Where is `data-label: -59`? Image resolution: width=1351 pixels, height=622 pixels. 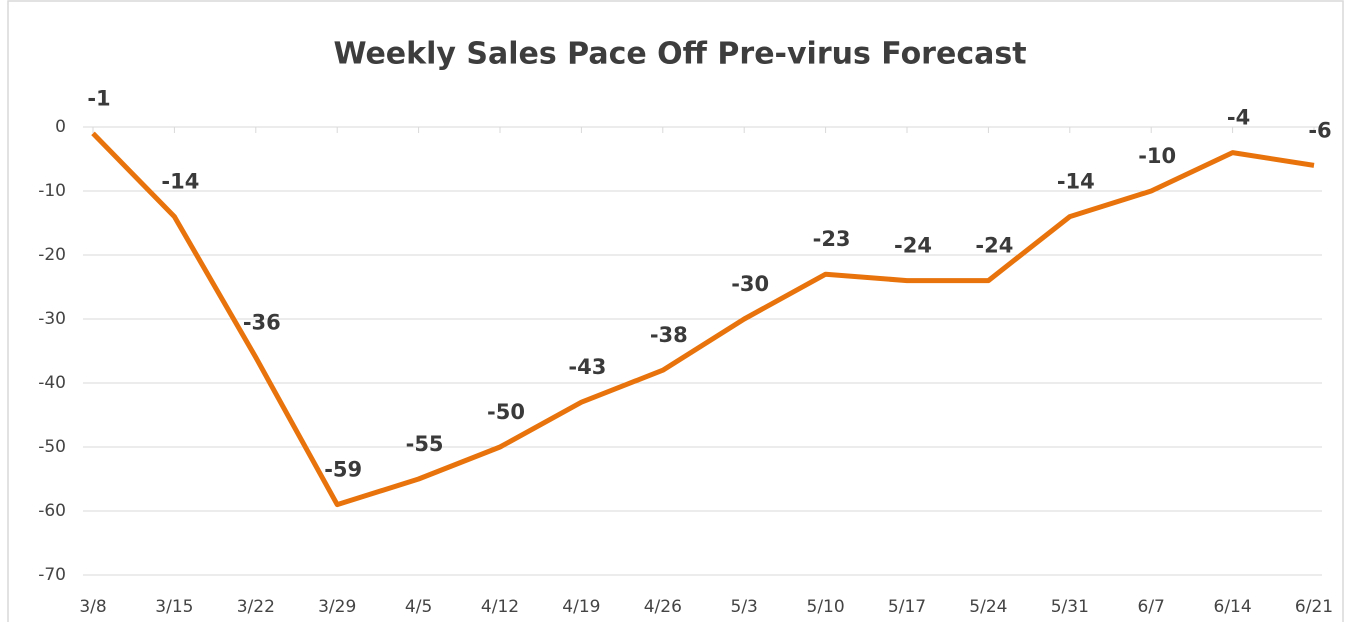
data-label: -59 is located at coordinates (343, 470).